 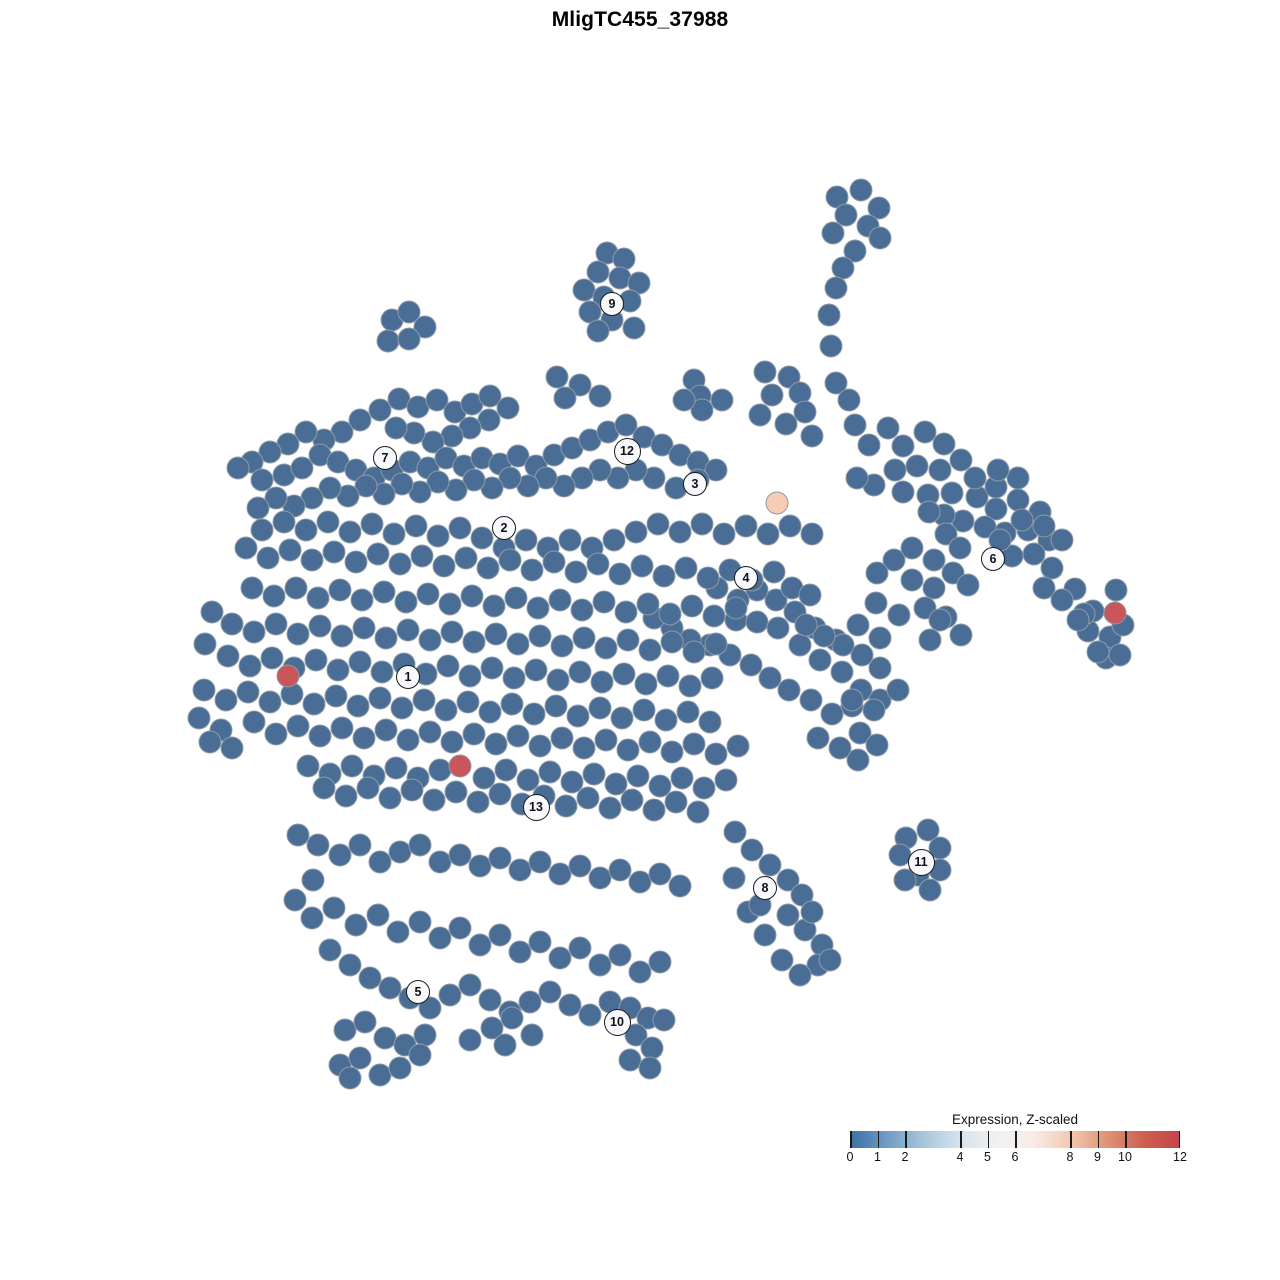 I want to click on cluster-label-5: 5, so click(x=418, y=992).